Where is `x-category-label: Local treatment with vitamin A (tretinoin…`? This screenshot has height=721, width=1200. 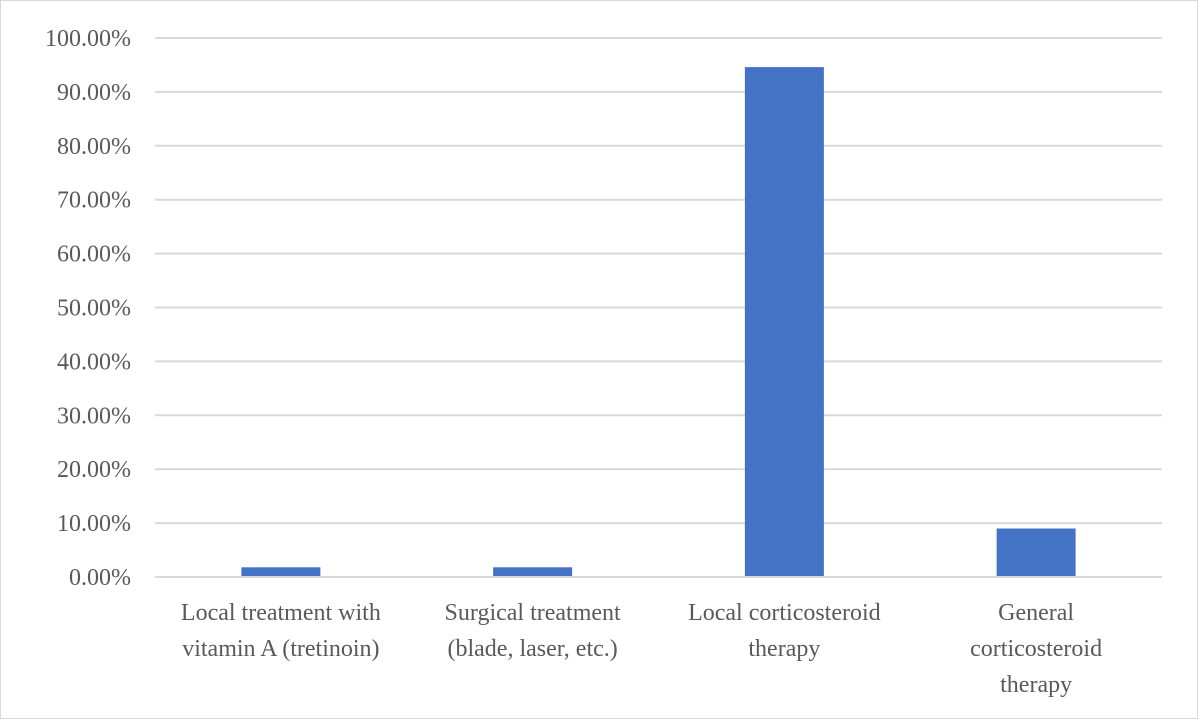 x-category-label: Local treatment with vitamin A (tretinoin… is located at coordinates (281, 631).